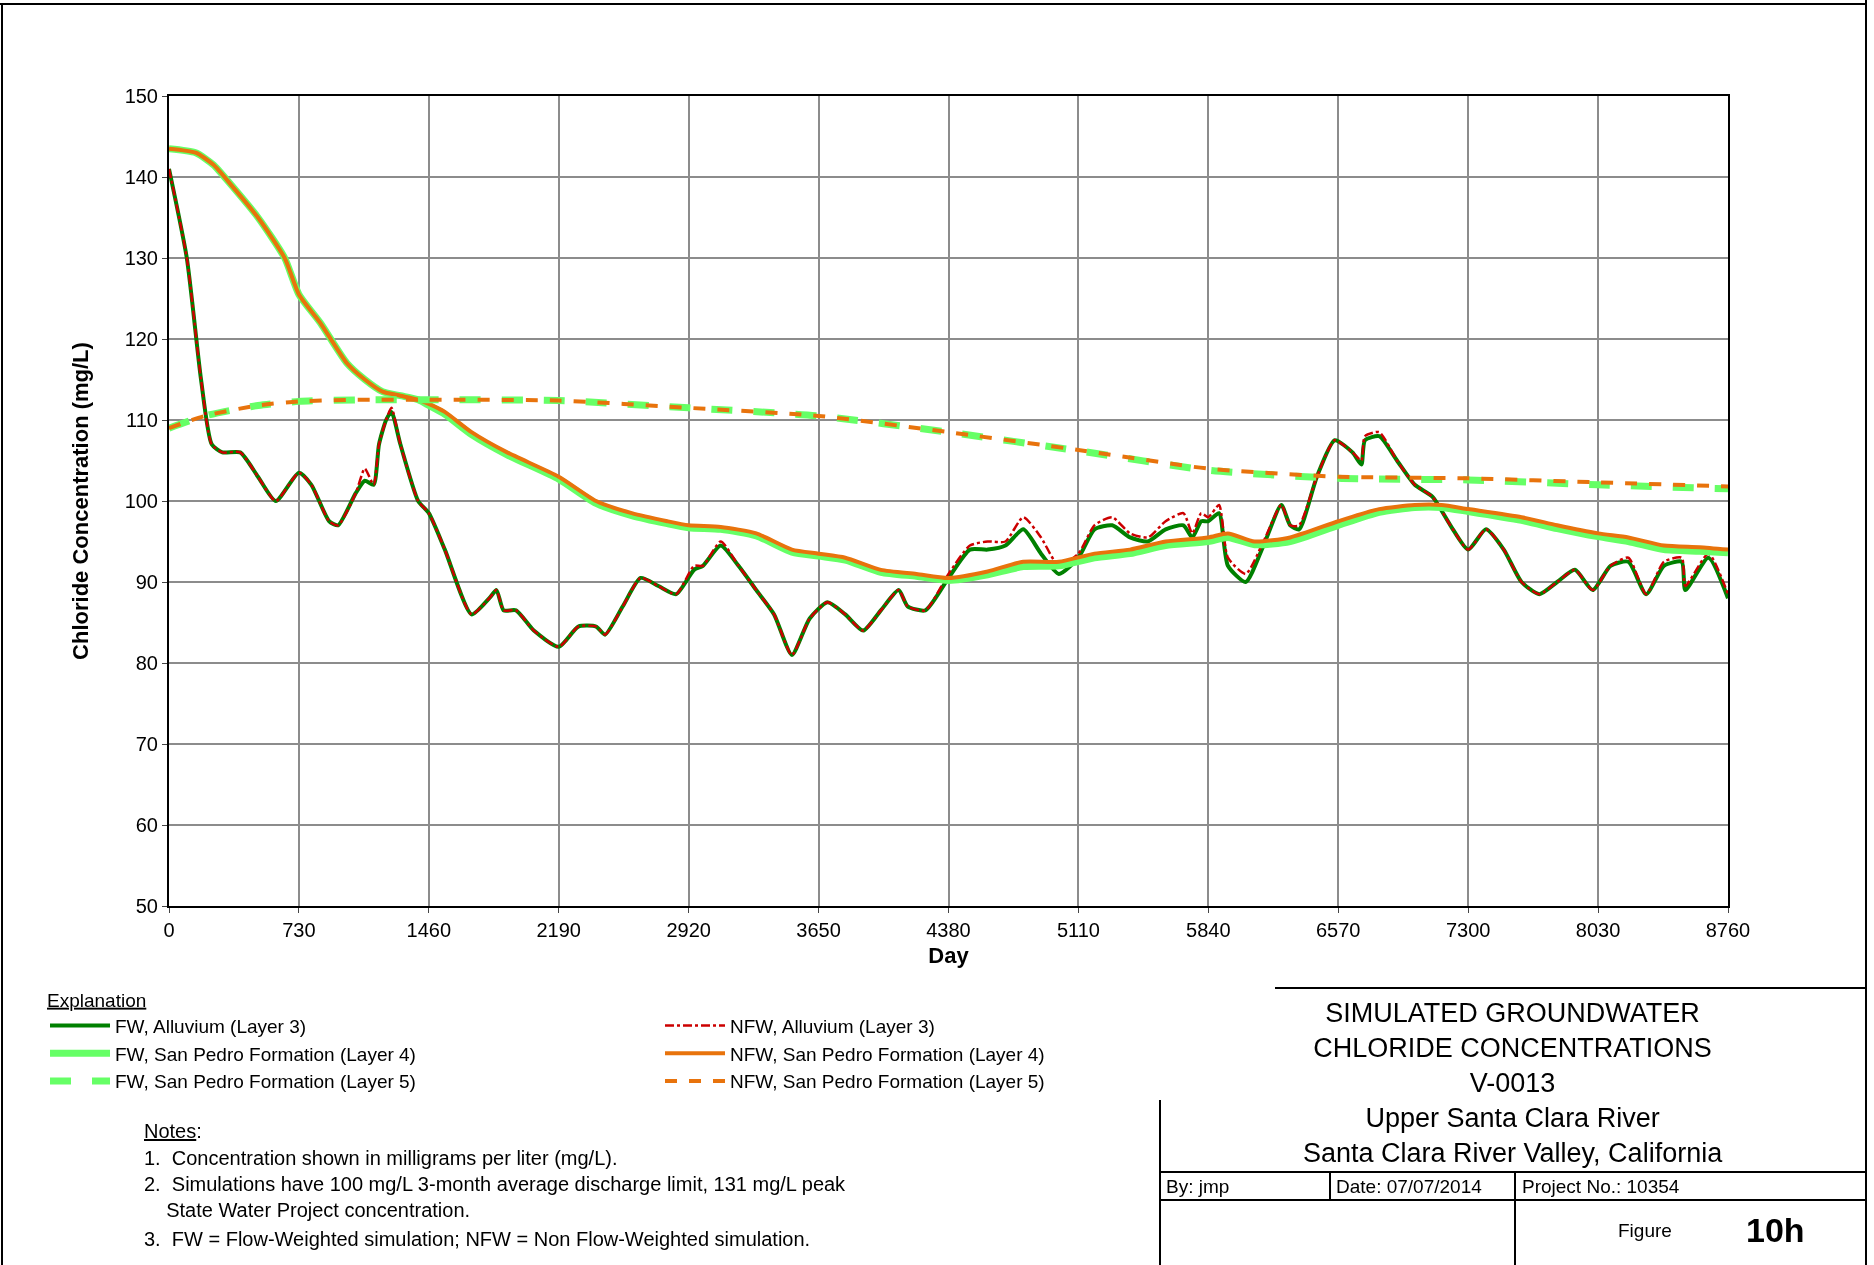  I want to click on x-tick-label: 5840, so click(1208, 930).